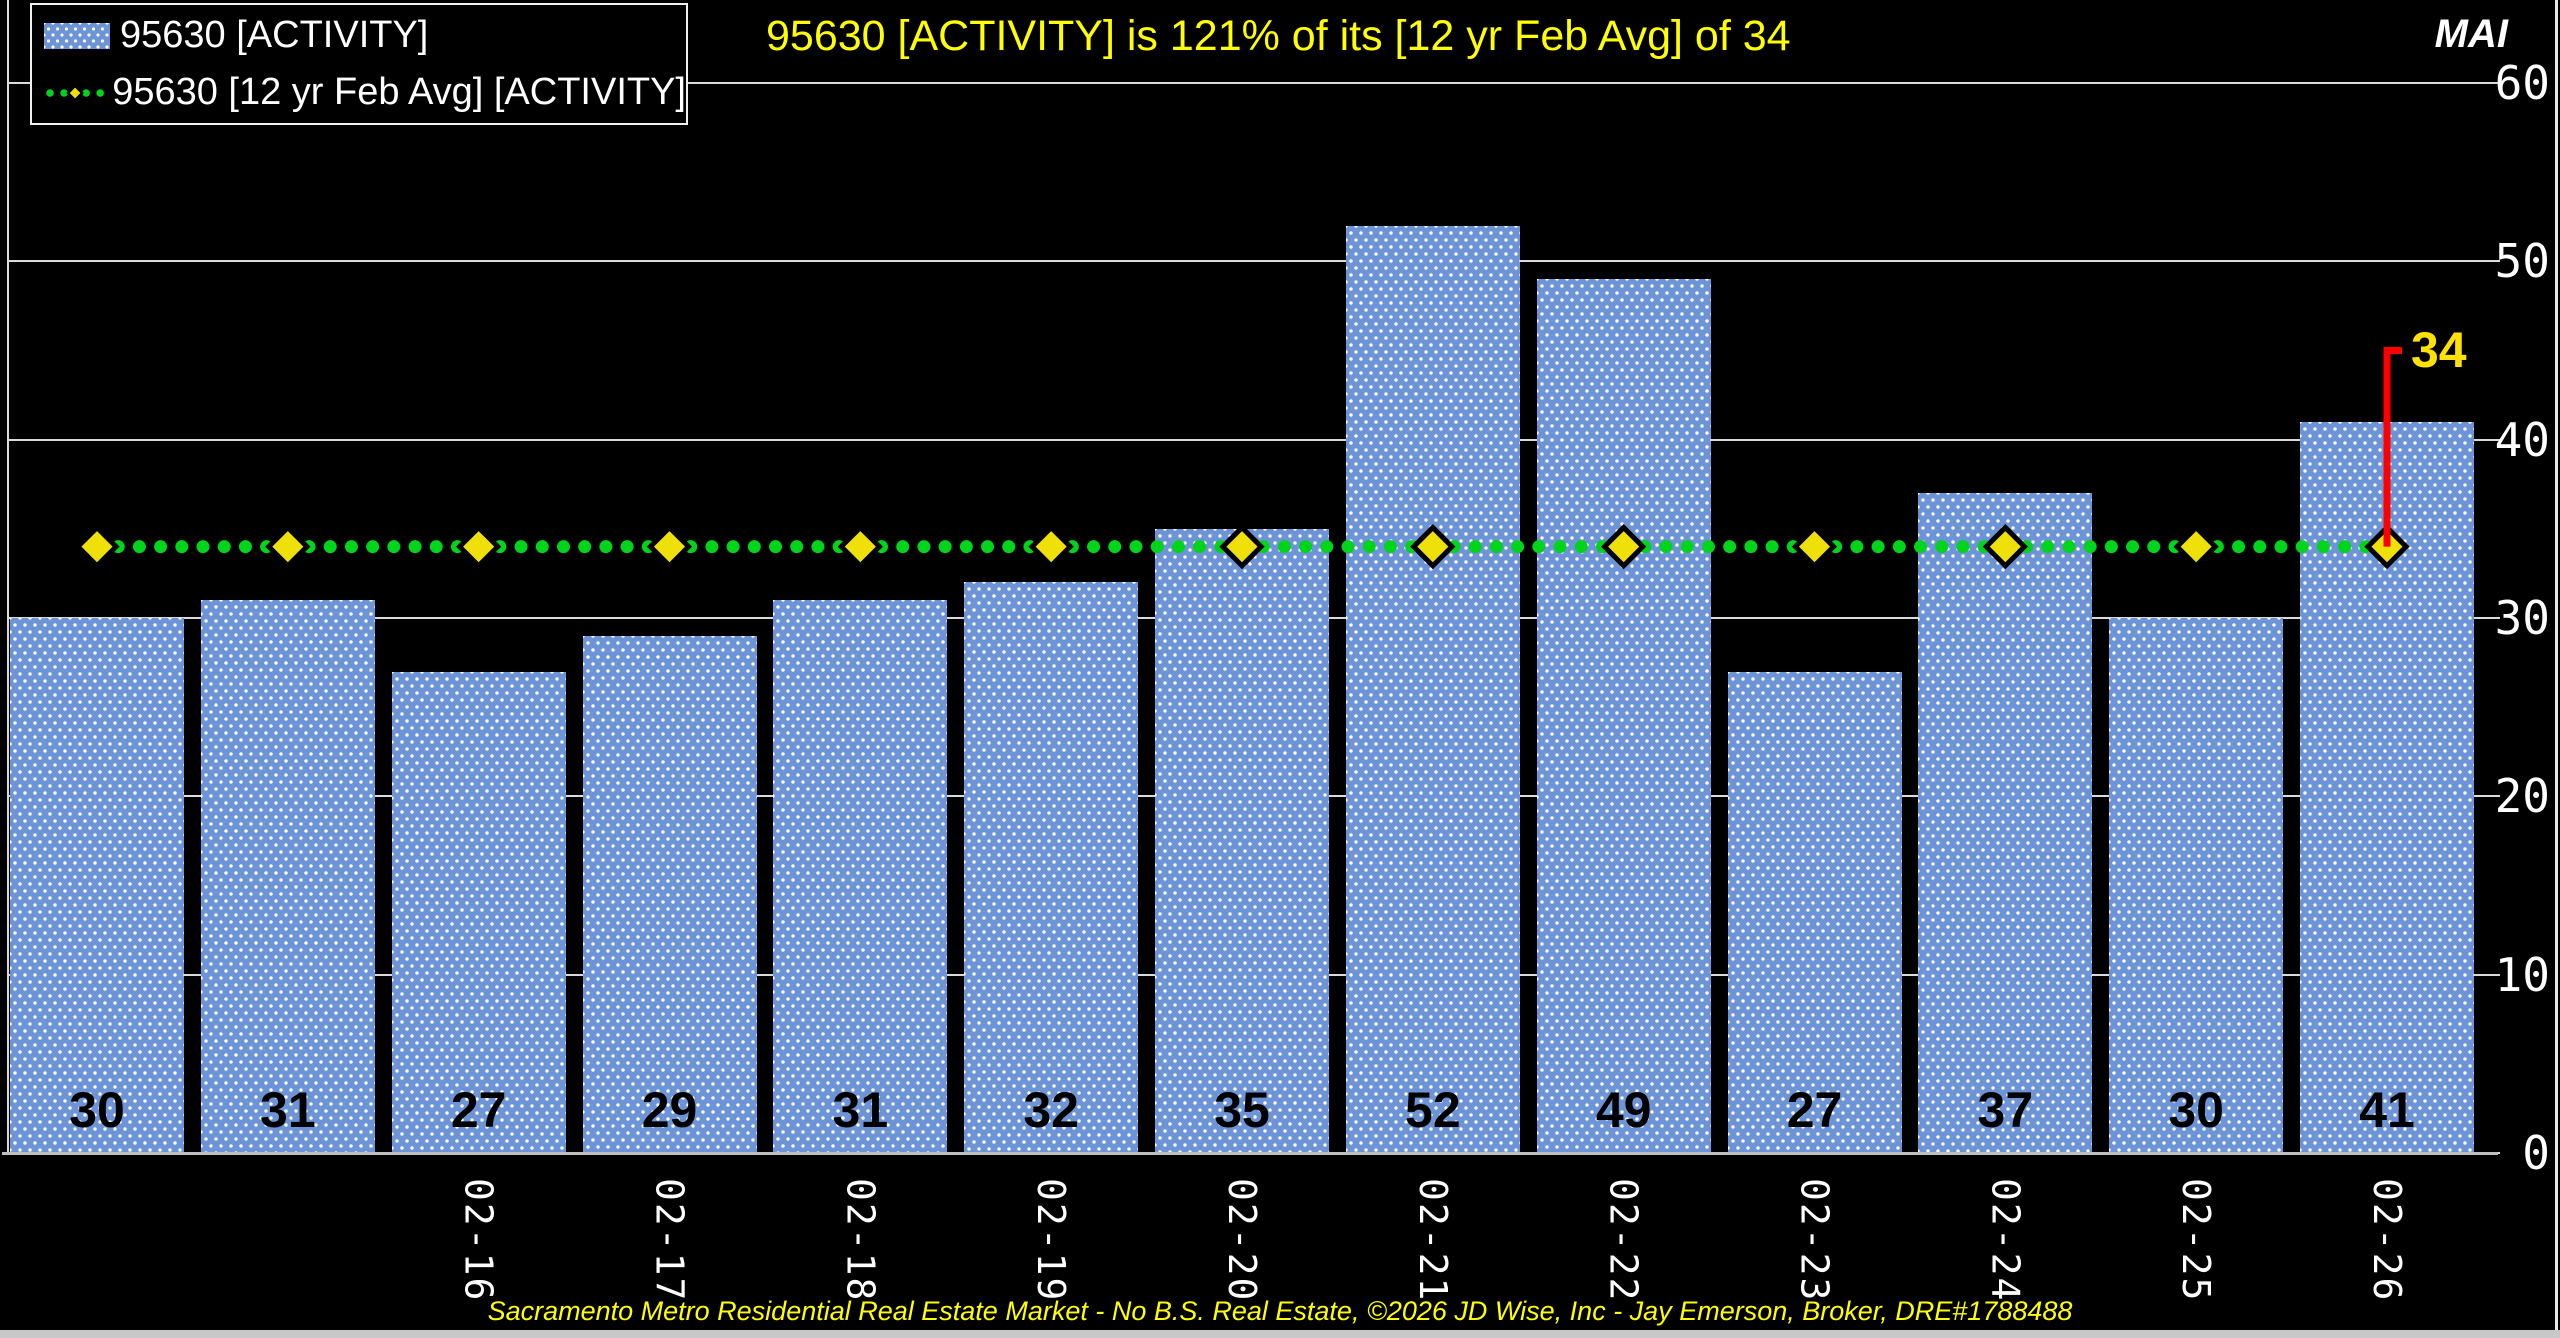 This screenshot has height=1338, width=2560. Describe the element at coordinates (2522, 83) in the screenshot. I see `y-axis-tick-label: 60` at that location.